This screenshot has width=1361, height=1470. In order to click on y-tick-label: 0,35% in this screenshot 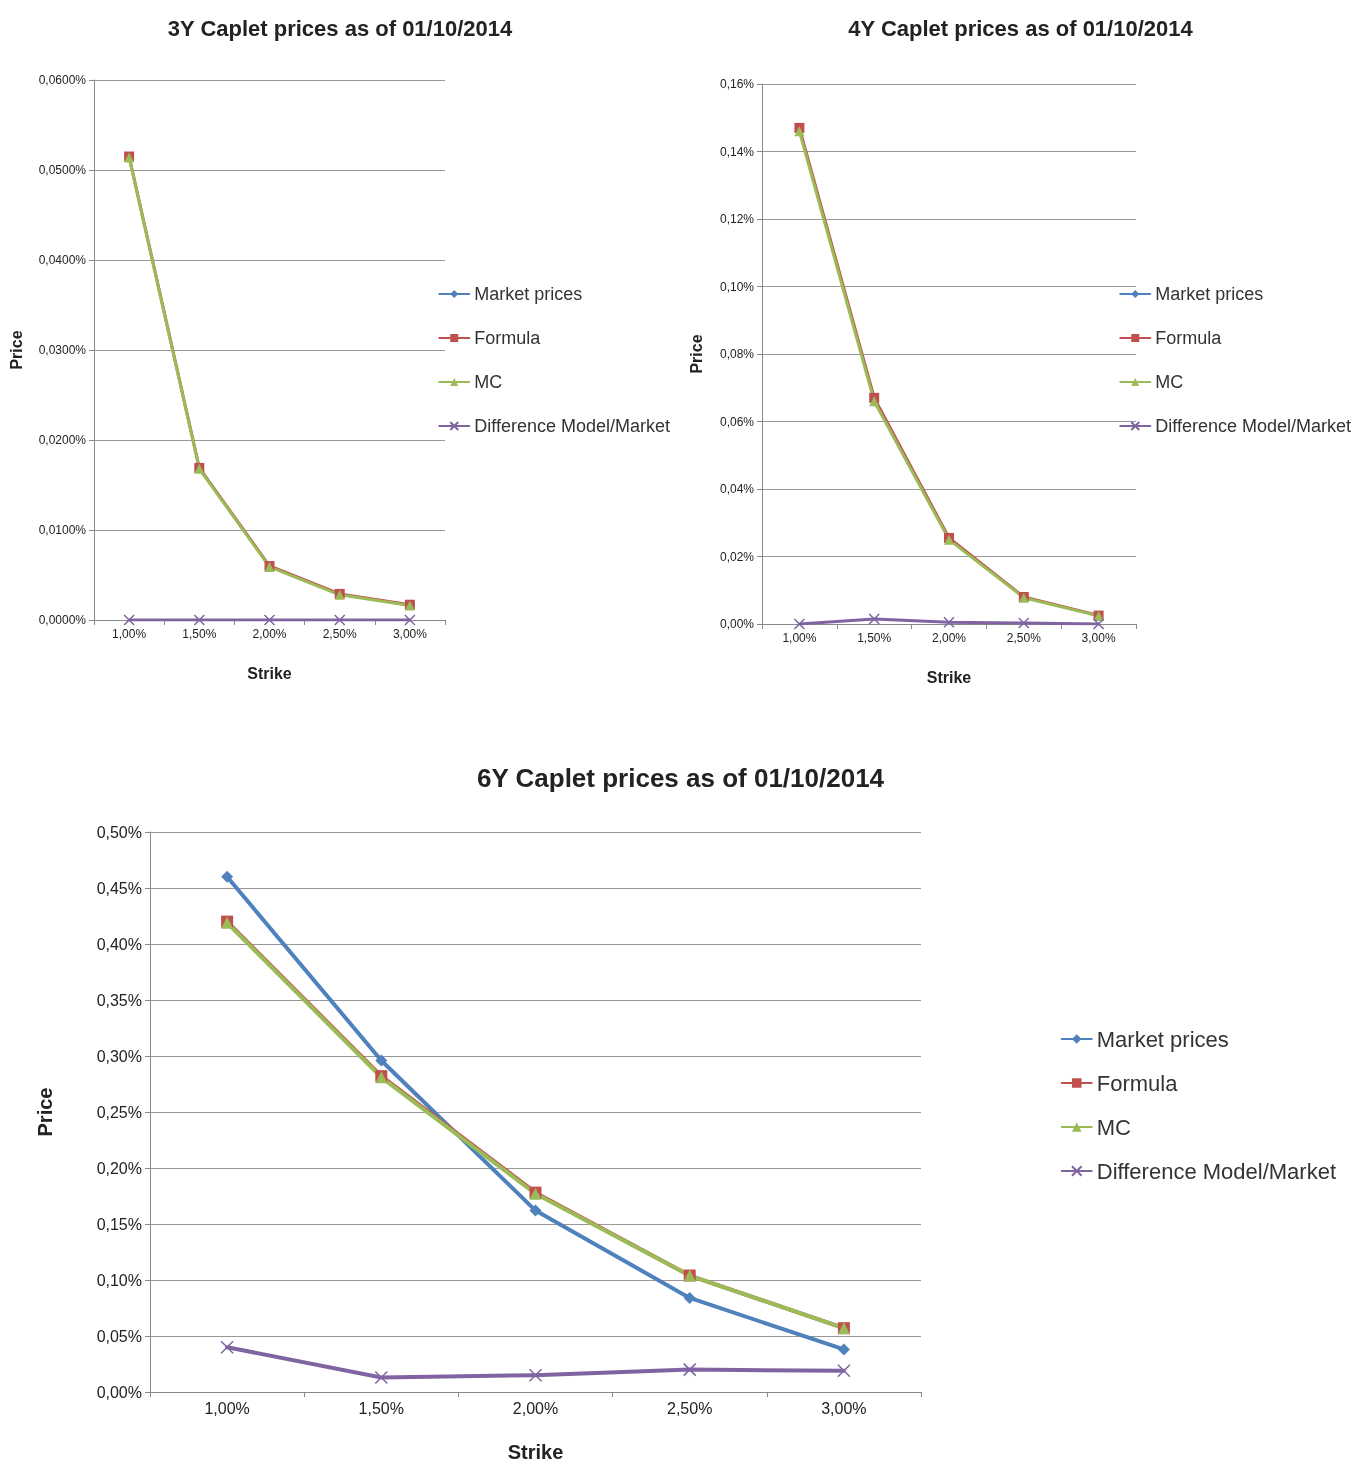, I will do `click(119, 1000)`.